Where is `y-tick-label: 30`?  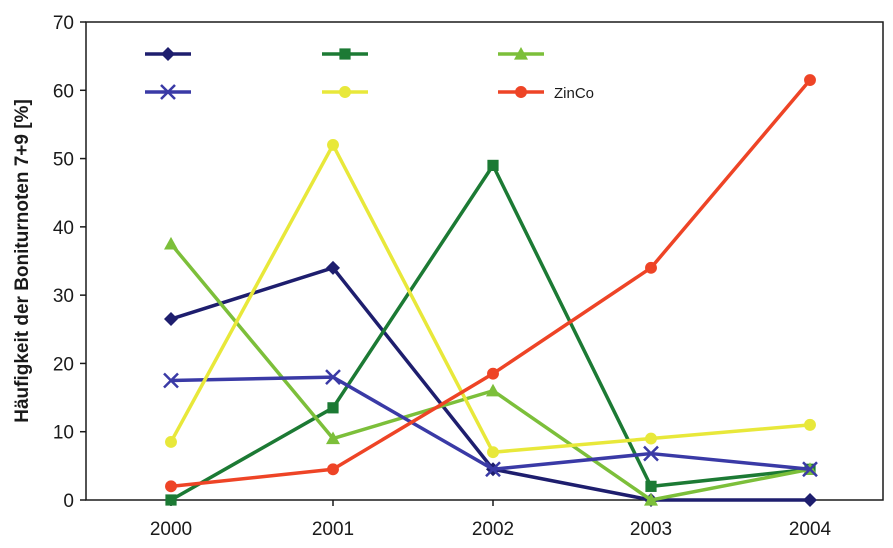
y-tick-label: 30 is located at coordinates (63, 296).